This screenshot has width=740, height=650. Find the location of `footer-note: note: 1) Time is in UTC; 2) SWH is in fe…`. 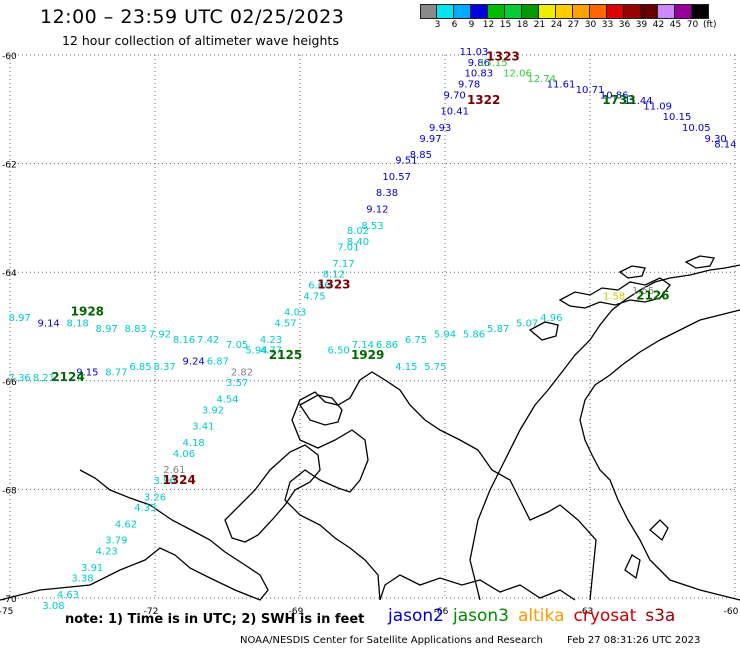

footer-note: note: 1) Time is in UTC; 2) SWH is in fe… is located at coordinates (215, 619).